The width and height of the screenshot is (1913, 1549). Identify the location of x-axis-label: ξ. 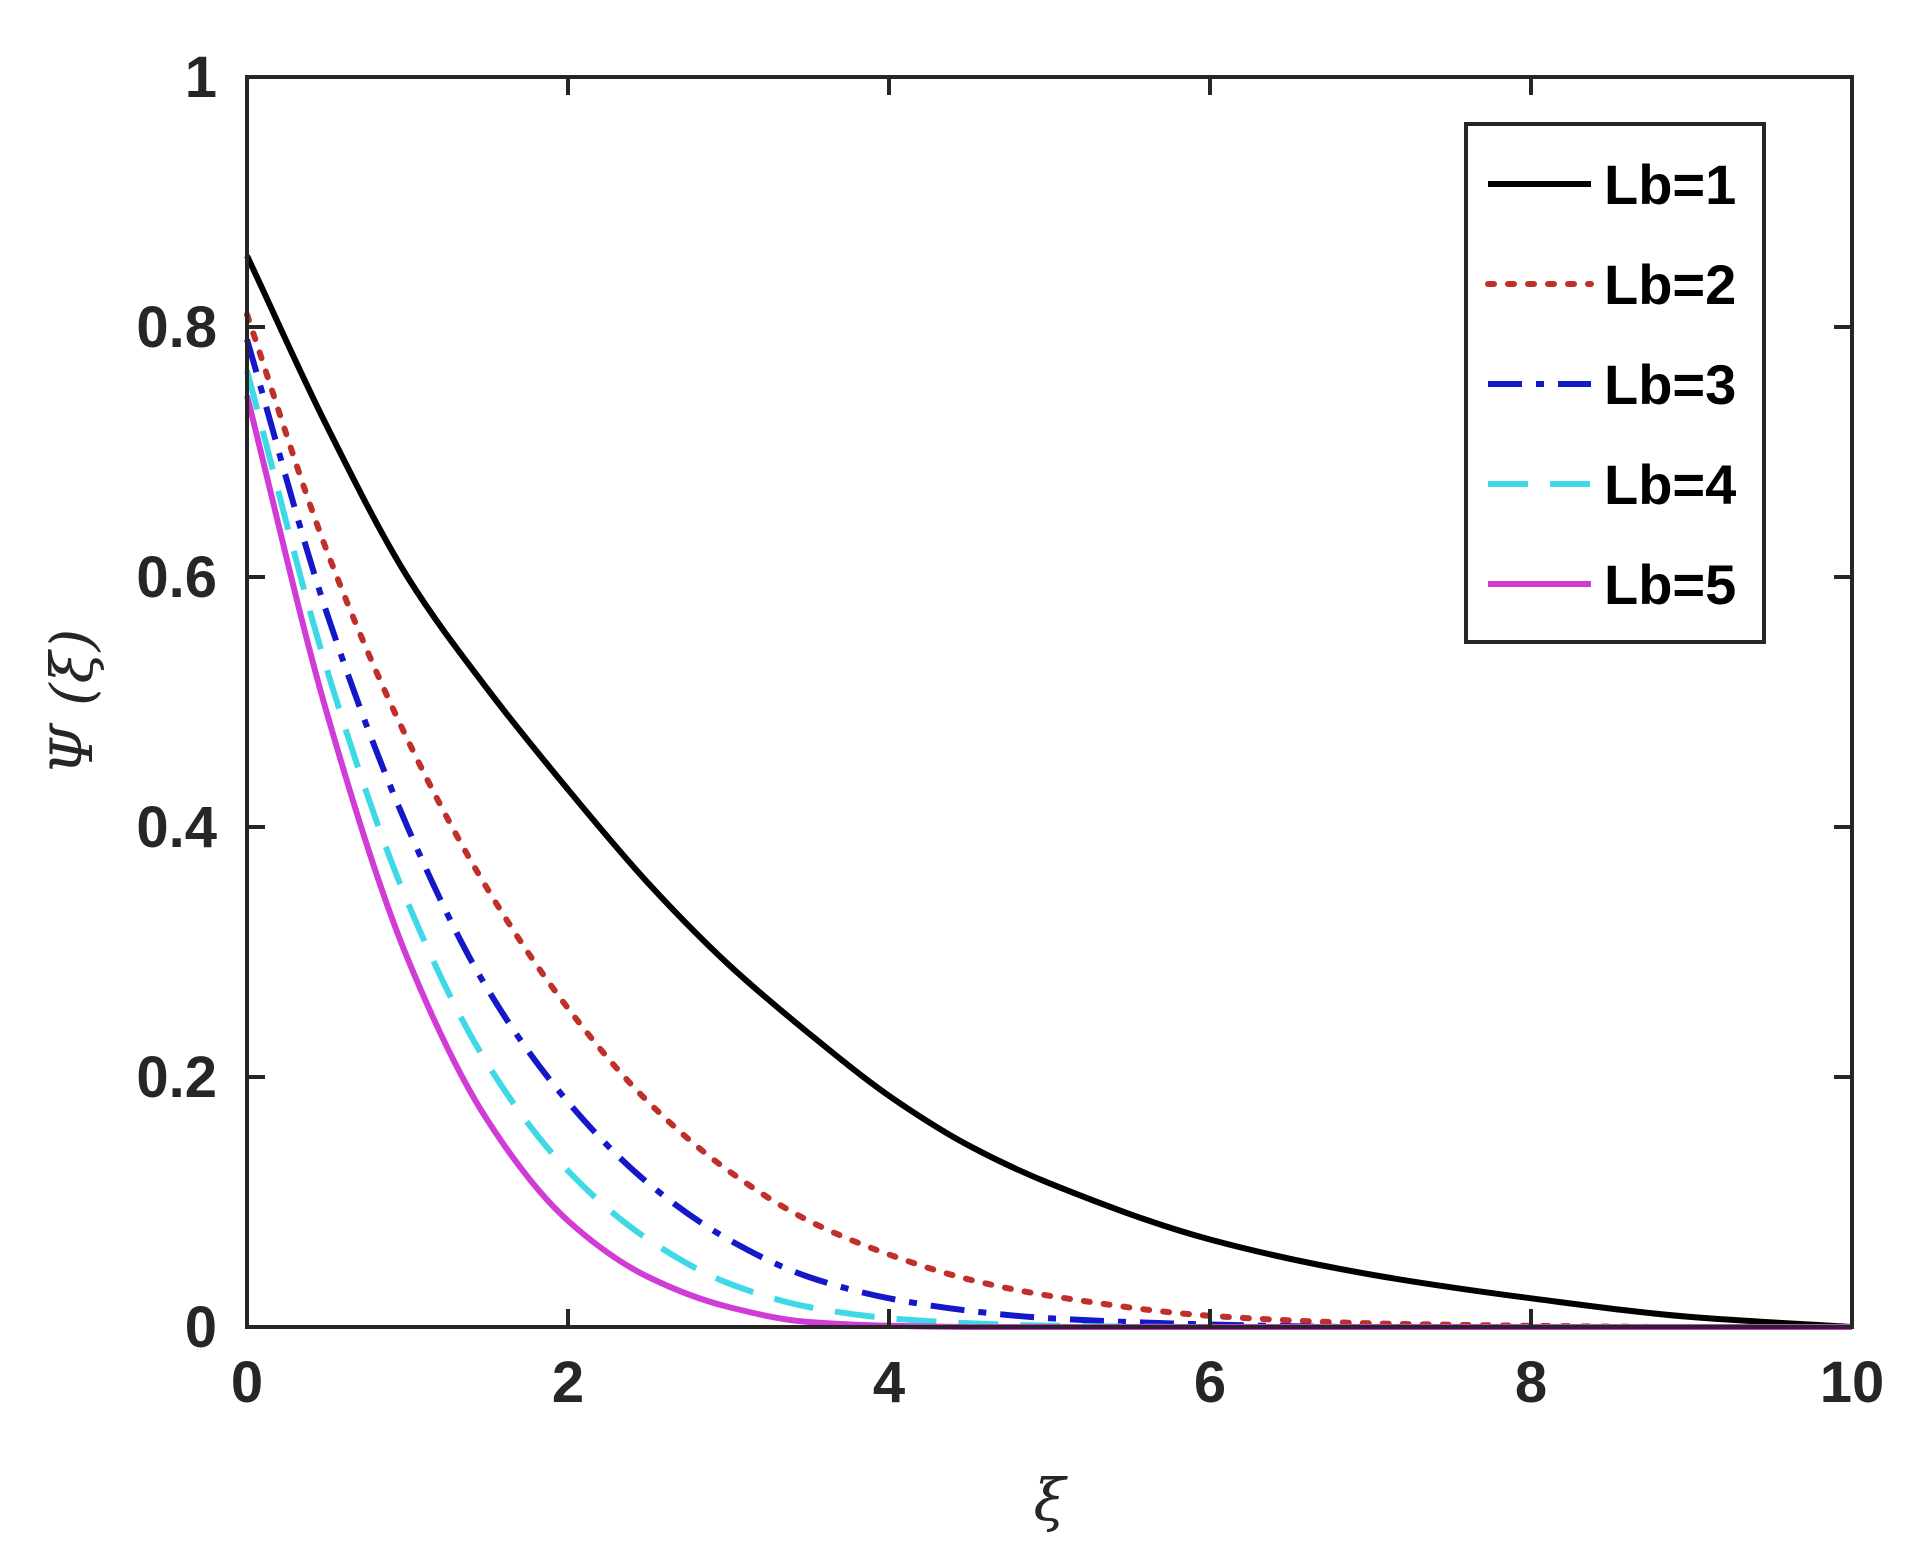
(1051, 1500).